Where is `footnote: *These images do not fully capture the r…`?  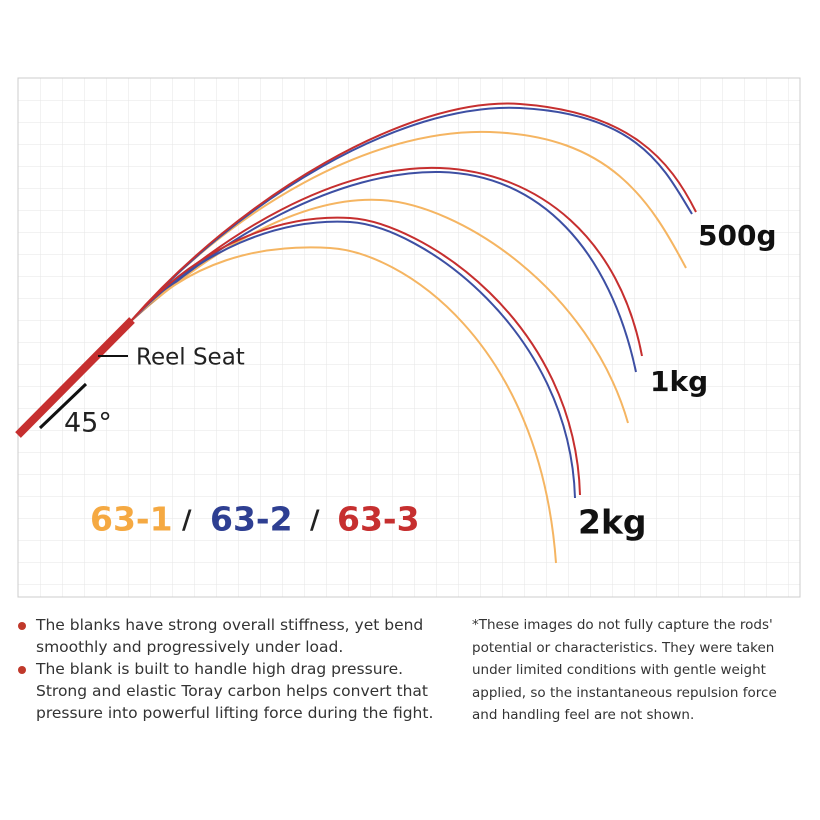 footnote: *These images do not fully capture the r… is located at coordinates (642, 670).